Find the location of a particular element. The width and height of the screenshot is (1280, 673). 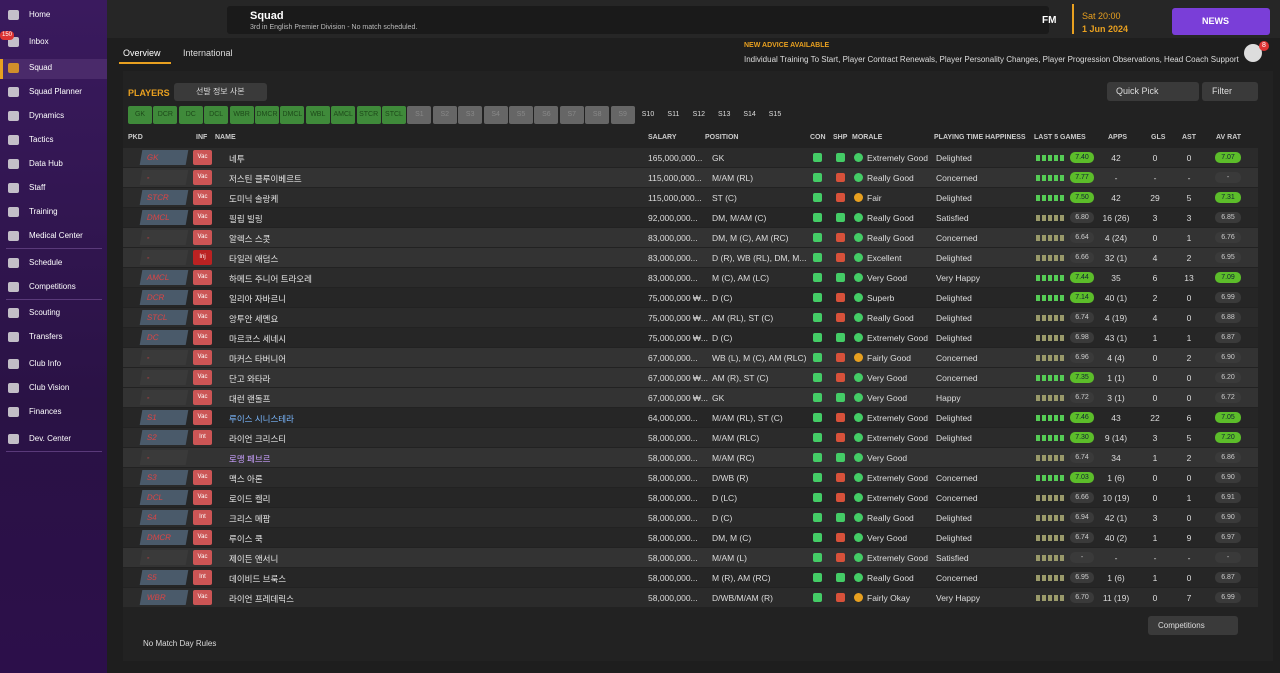

slot-button: WBL is located at coordinates (317, 115).